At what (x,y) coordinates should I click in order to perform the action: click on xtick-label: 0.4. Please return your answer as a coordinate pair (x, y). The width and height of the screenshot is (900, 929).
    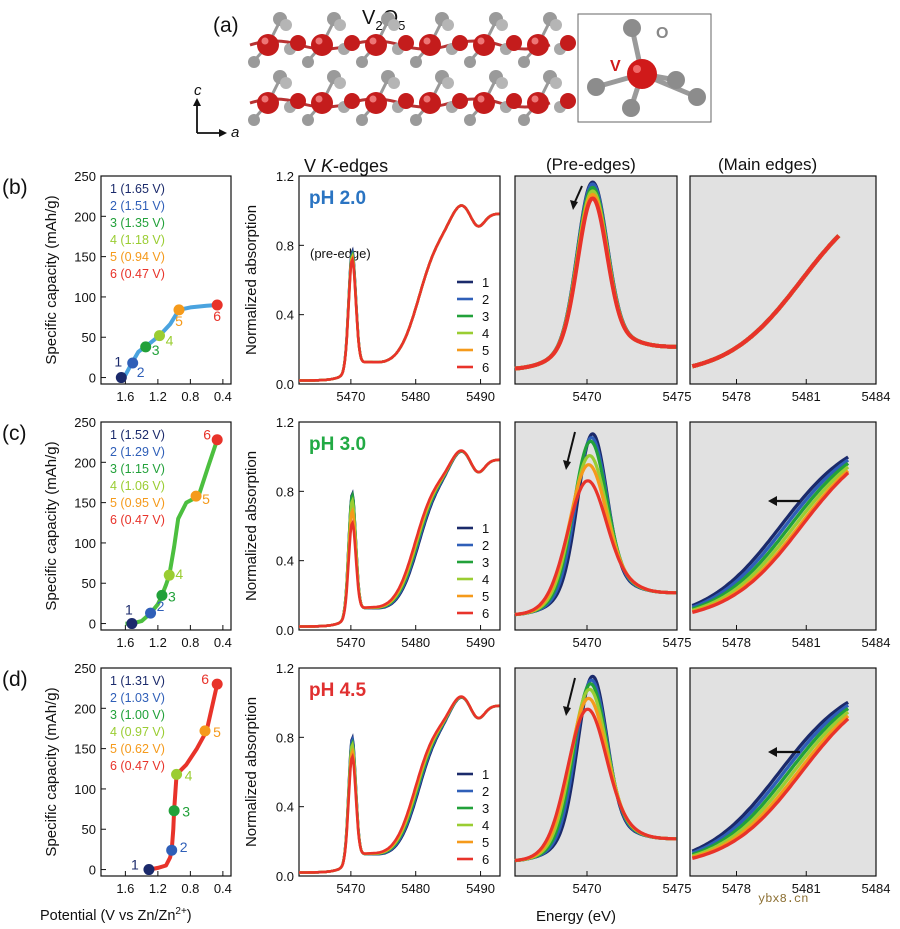
    Looking at the image, I should click on (223, 396).